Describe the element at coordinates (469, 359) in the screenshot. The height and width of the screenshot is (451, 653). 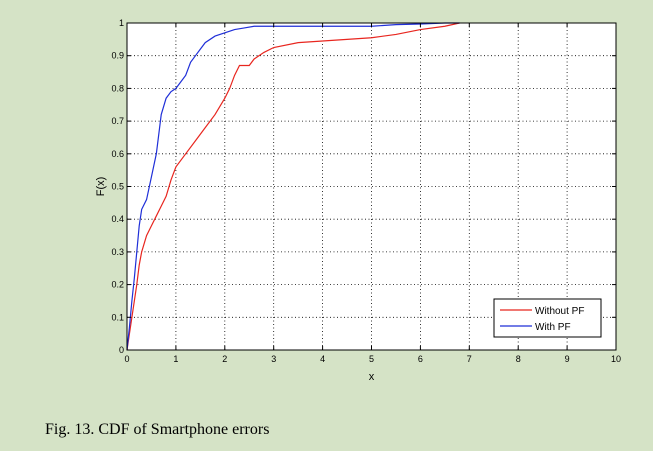
I see `x-tick-label: 7` at that location.